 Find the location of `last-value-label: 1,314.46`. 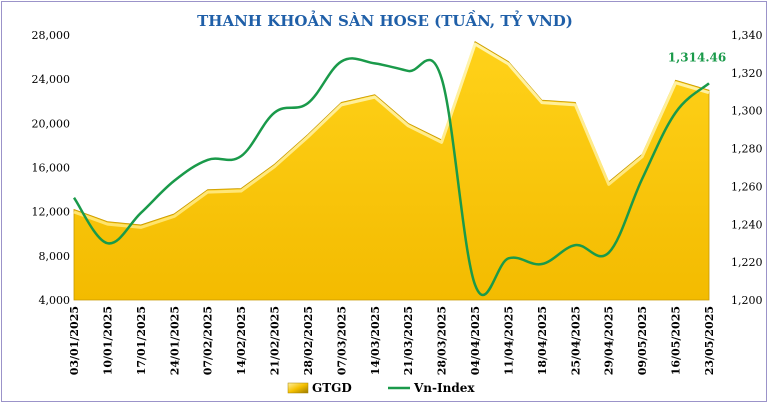

last-value-label: 1,314.46 is located at coordinates (697, 57).